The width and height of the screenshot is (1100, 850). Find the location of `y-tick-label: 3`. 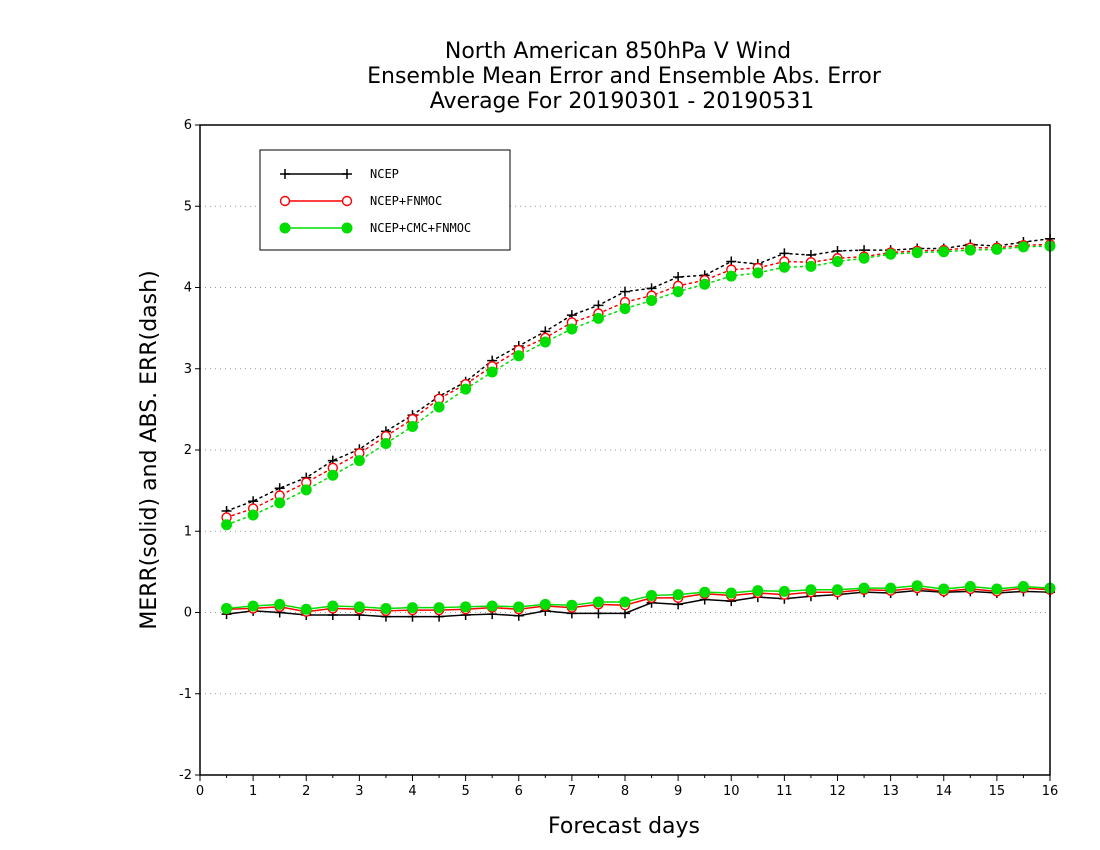

y-tick-label: 3 is located at coordinates (188, 369).